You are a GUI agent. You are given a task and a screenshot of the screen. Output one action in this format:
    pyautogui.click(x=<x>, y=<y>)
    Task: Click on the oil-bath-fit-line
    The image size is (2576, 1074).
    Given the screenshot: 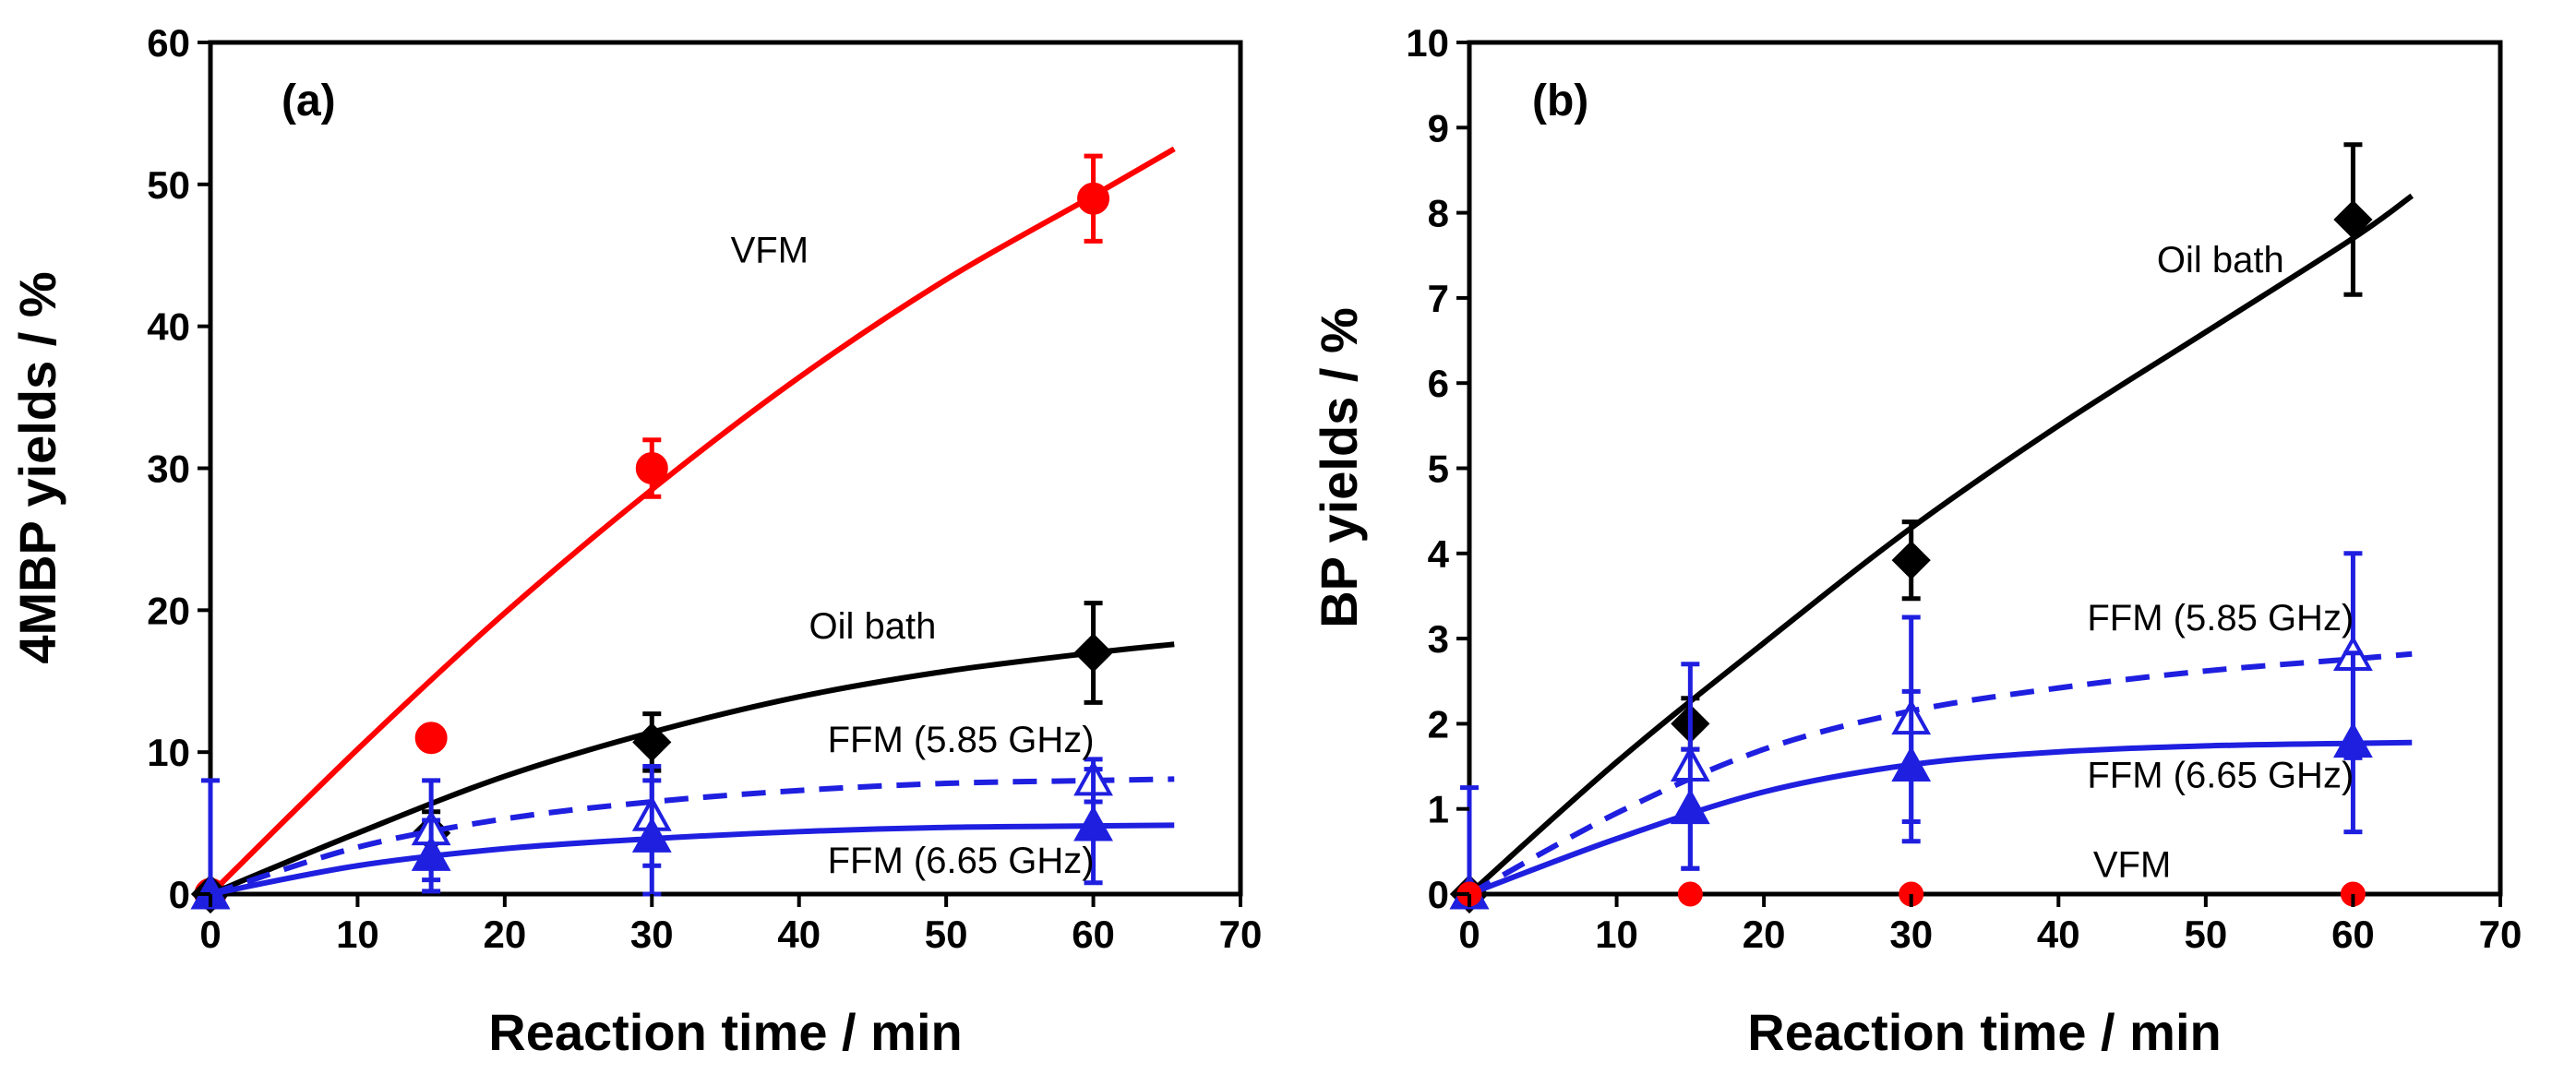 What is the action you would take?
    pyautogui.click(x=692, y=769)
    